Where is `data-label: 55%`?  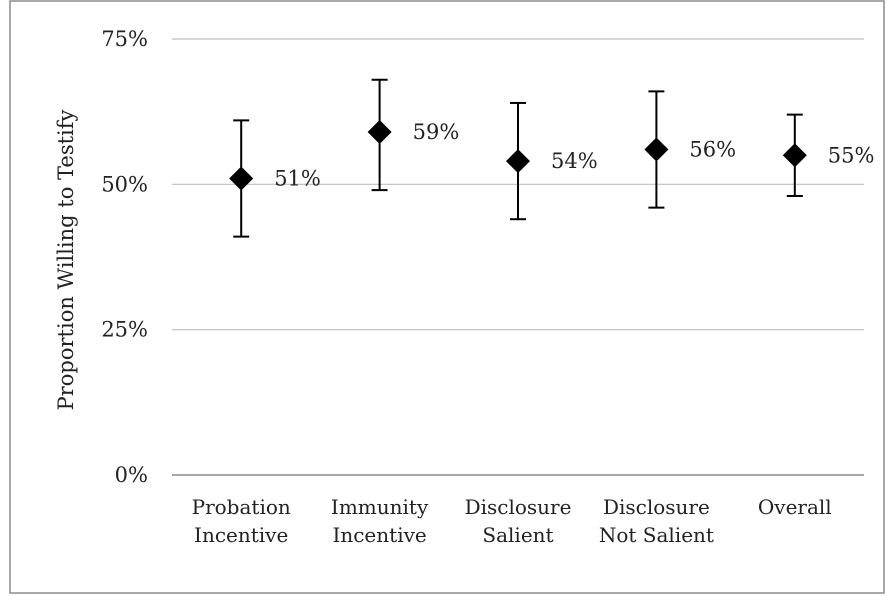
data-label: 55% is located at coordinates (851, 155).